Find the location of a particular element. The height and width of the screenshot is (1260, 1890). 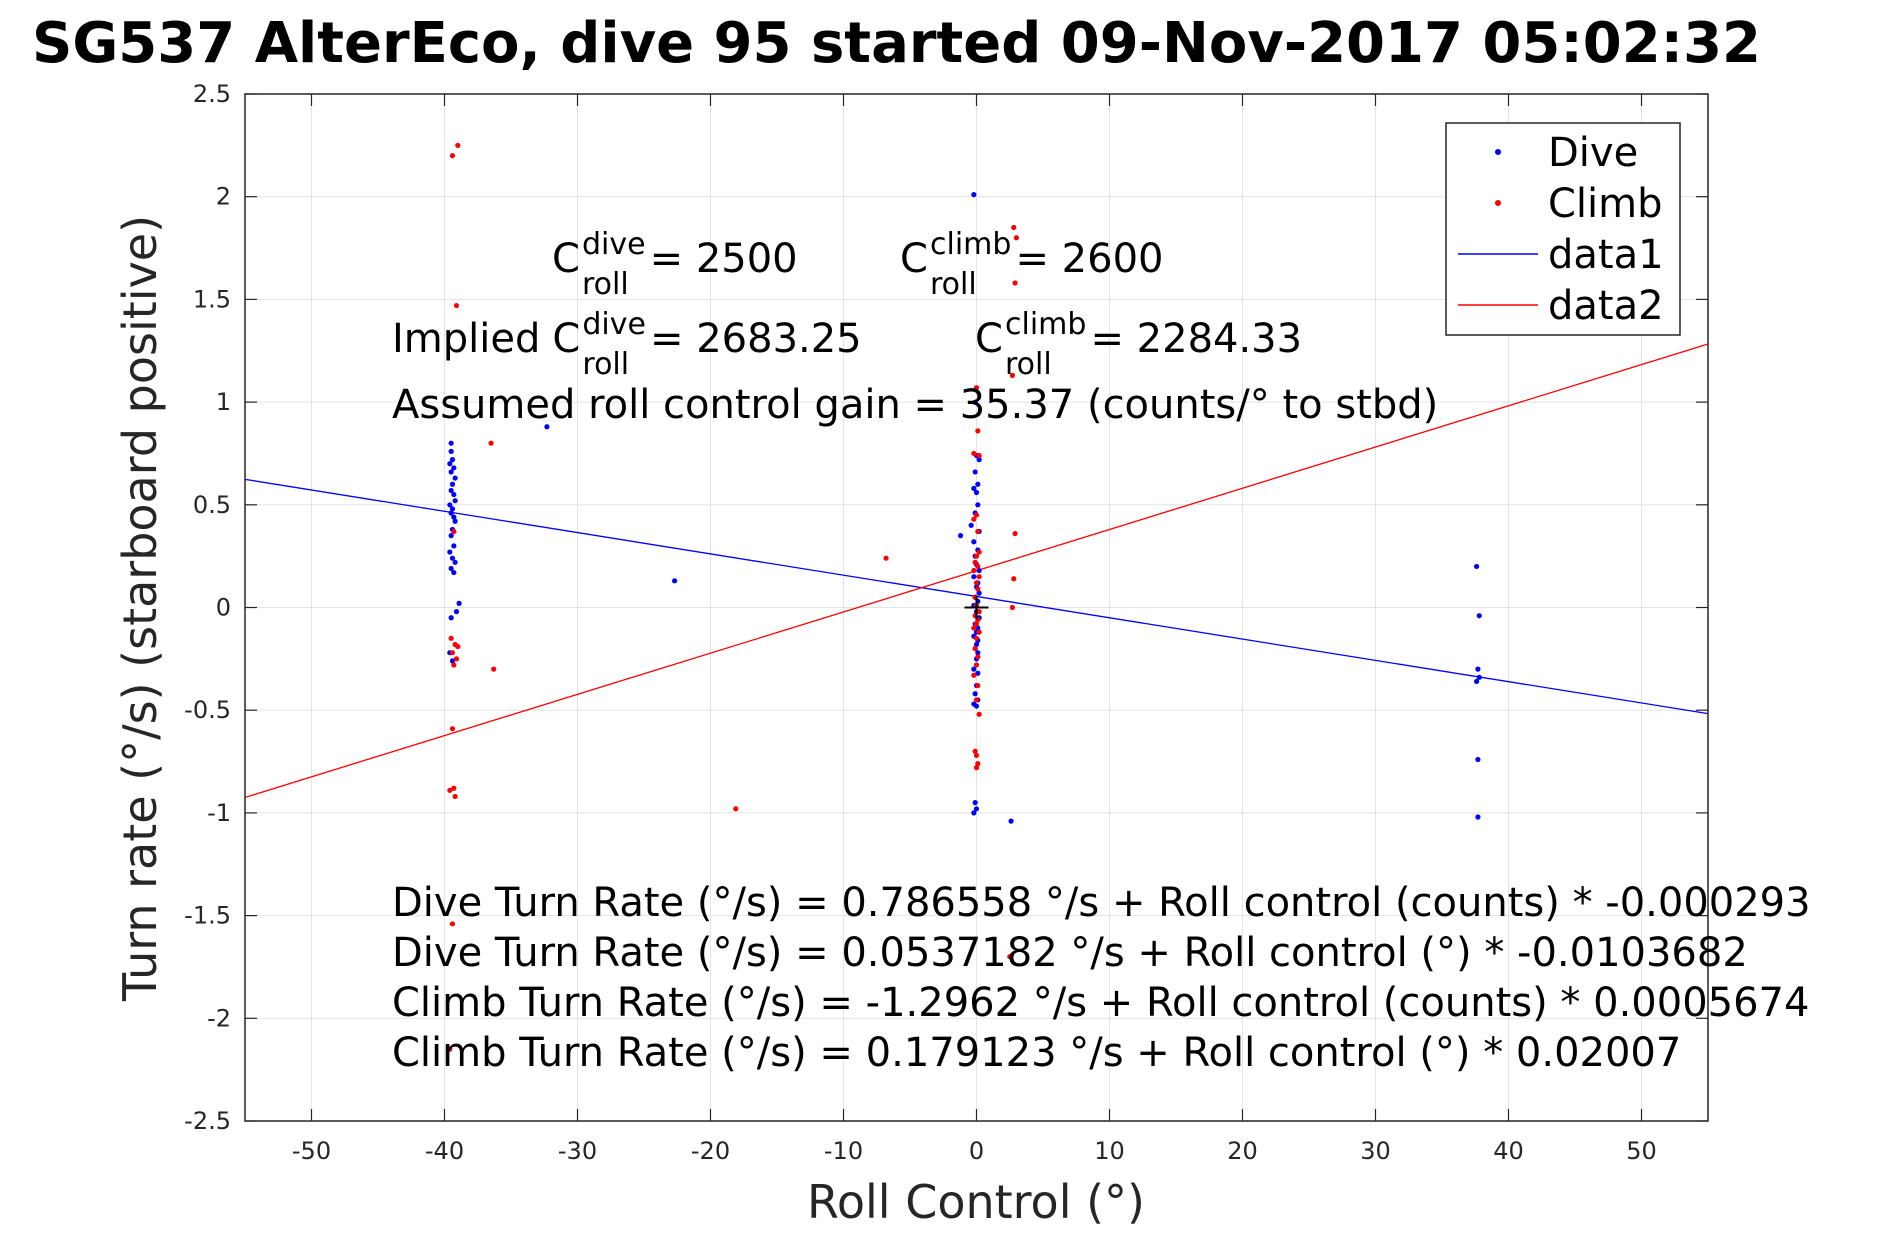

legend-label-data1: data1 is located at coordinates (1606, 255).